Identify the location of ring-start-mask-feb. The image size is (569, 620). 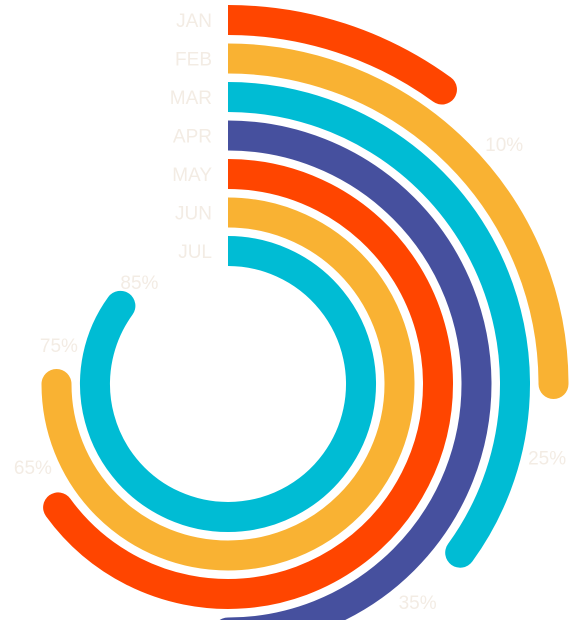
(213, 58).